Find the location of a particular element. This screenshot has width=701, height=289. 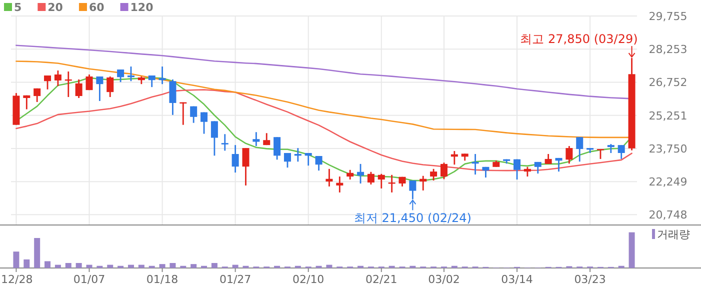

x-tick-label: 03/02 is located at coordinates (444, 279).